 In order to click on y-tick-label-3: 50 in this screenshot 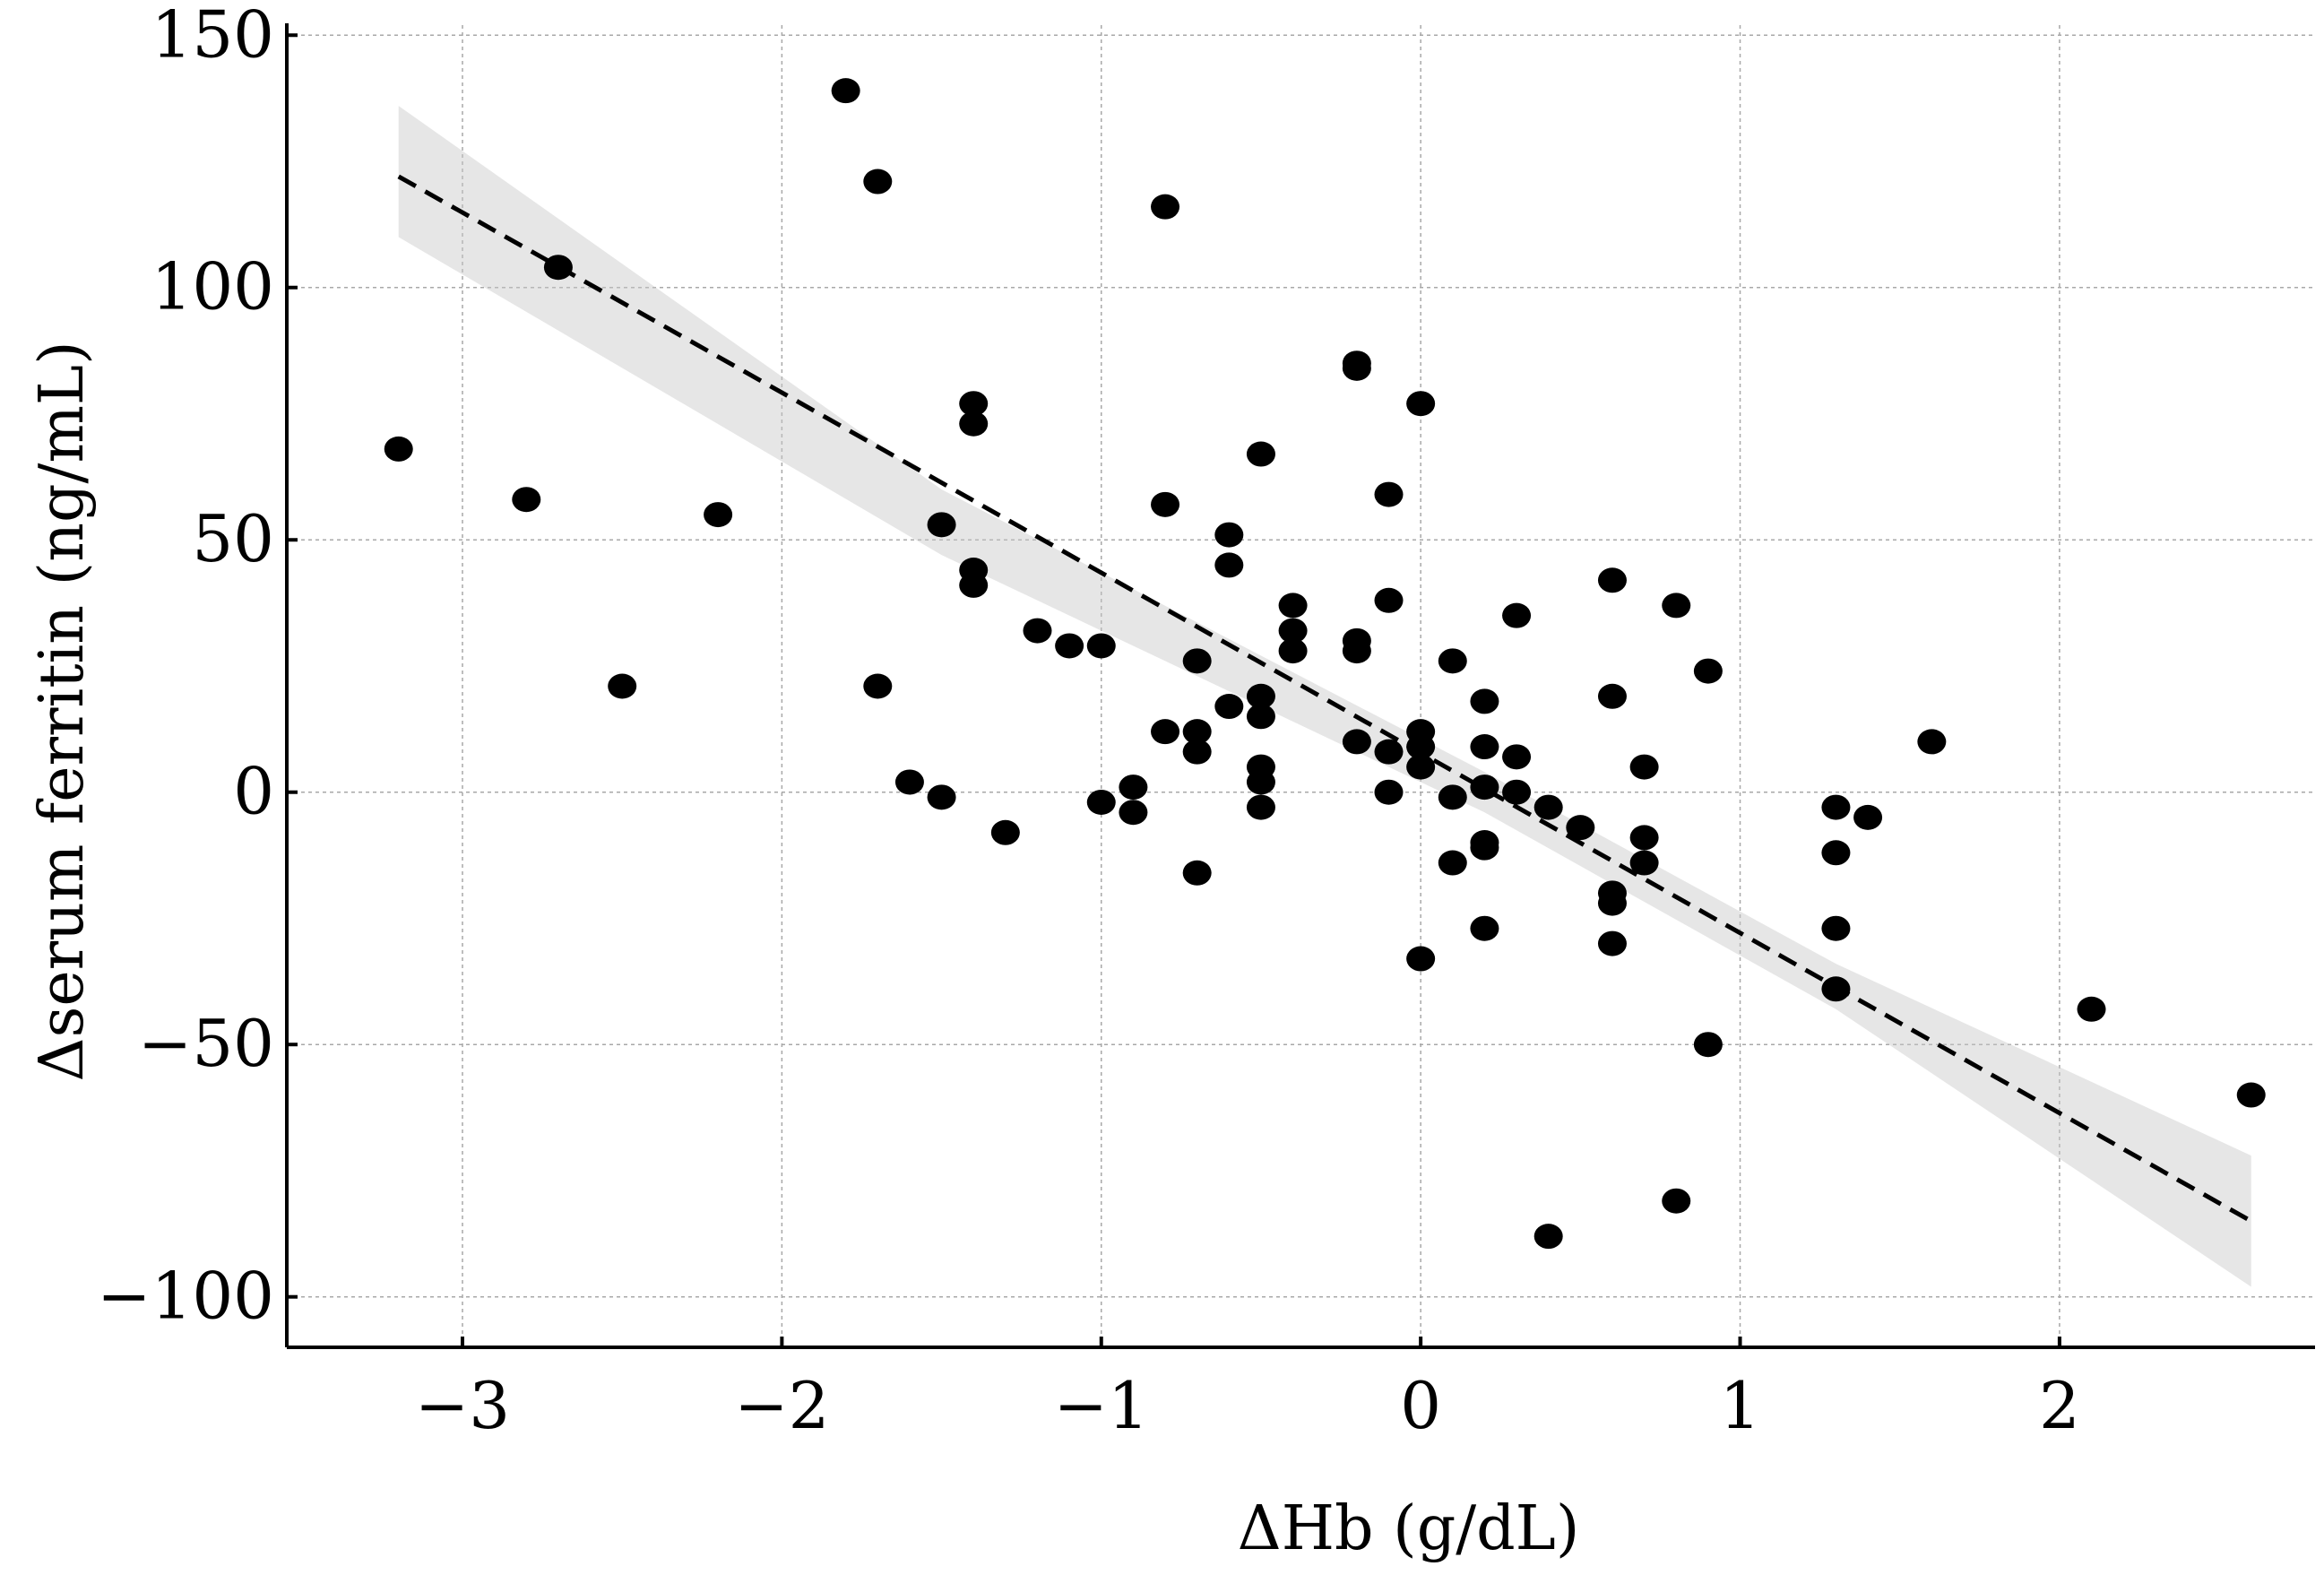, I will do `click(233, 538)`.